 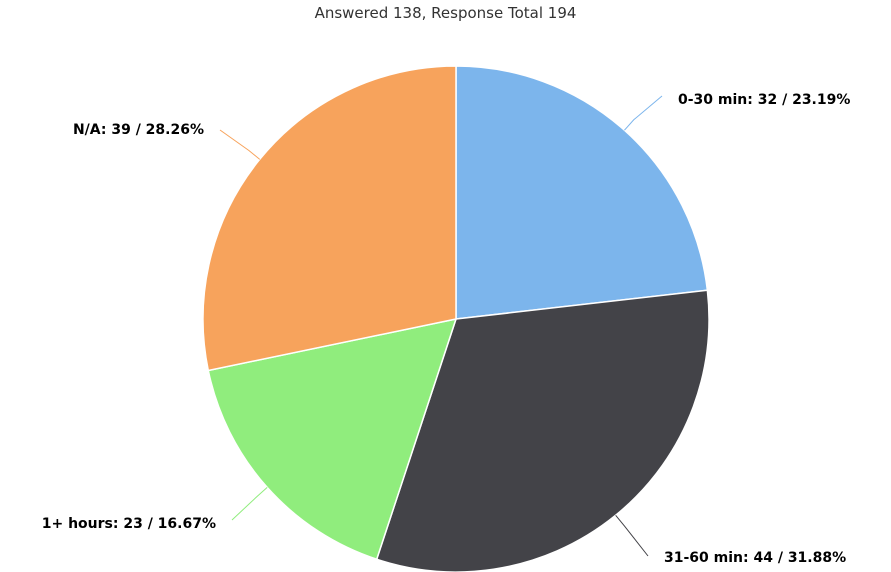 I want to click on slice-label: 31-60 min: 44 / 31.88%, so click(x=755, y=558).